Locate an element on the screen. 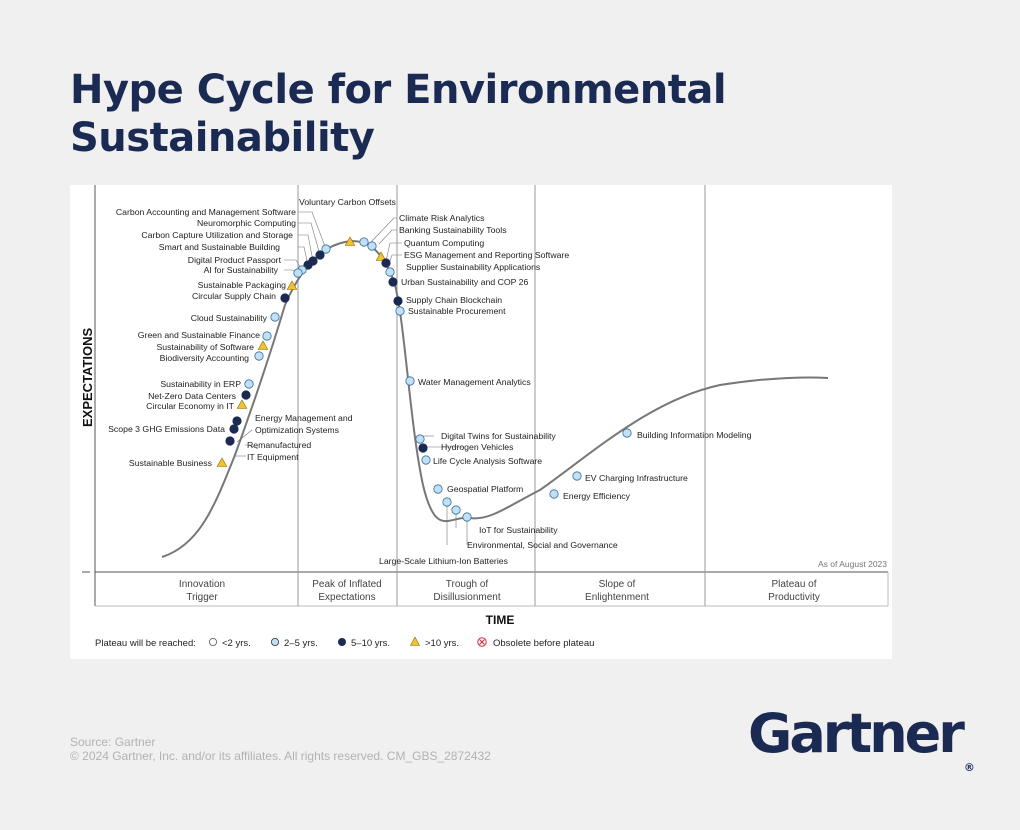 The image size is (1020, 830). phase-label-1b: Trigger is located at coordinates (202, 597).